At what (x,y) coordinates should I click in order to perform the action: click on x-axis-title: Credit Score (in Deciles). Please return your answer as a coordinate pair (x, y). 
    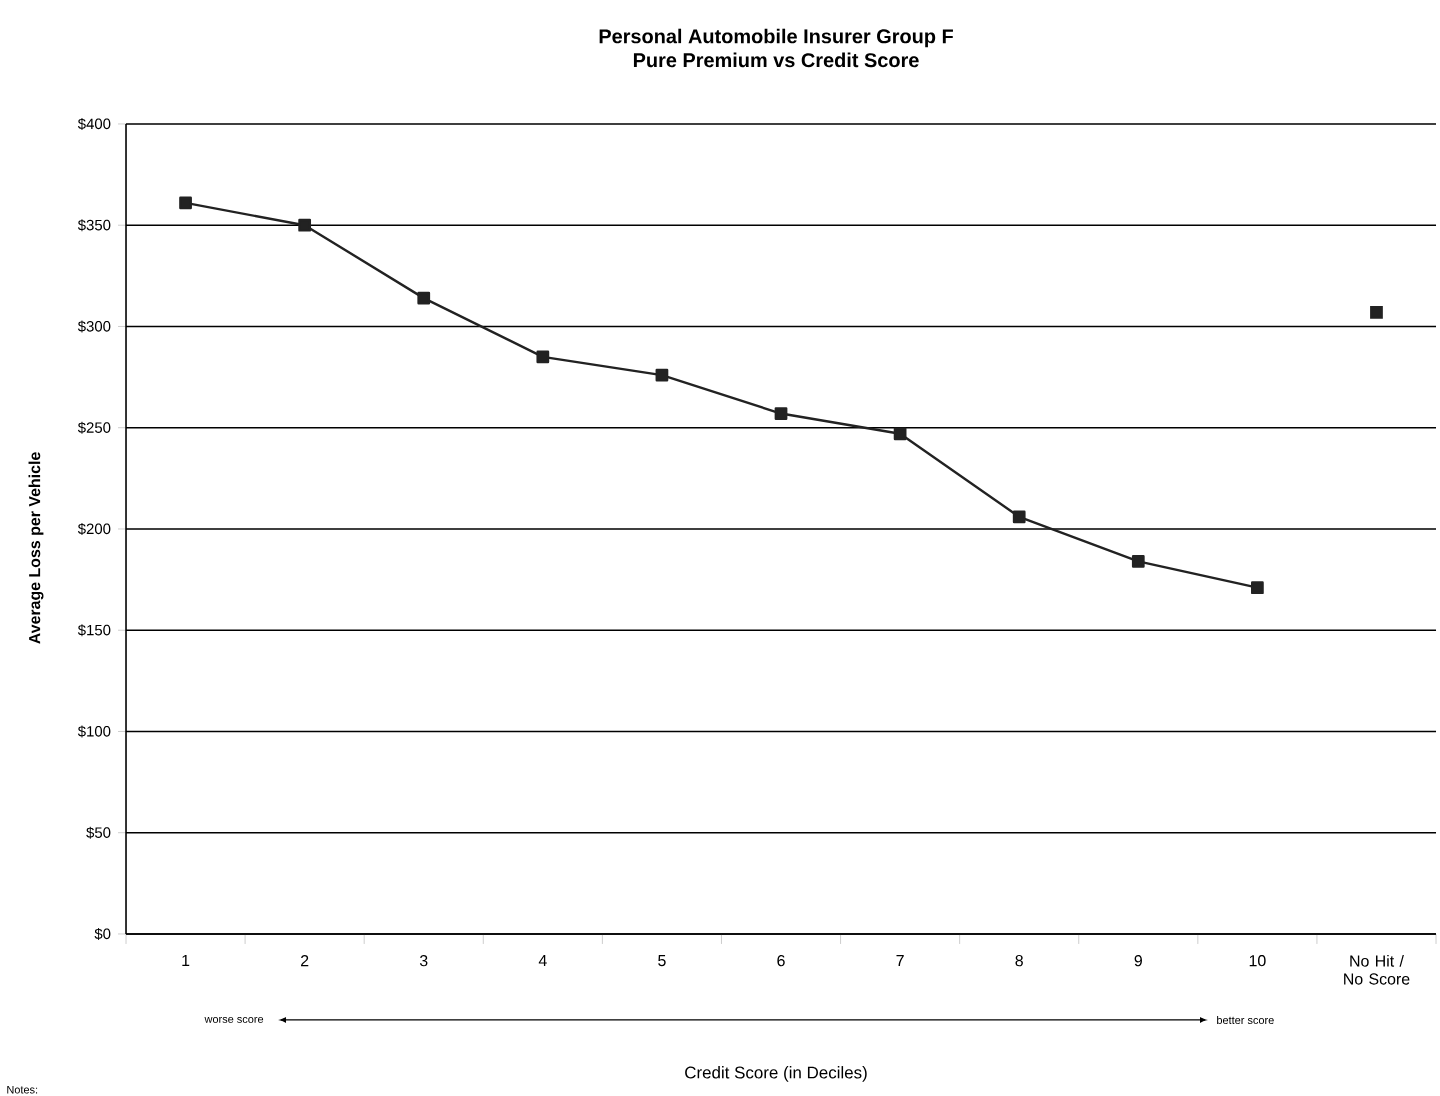
    Looking at the image, I should click on (776, 1074).